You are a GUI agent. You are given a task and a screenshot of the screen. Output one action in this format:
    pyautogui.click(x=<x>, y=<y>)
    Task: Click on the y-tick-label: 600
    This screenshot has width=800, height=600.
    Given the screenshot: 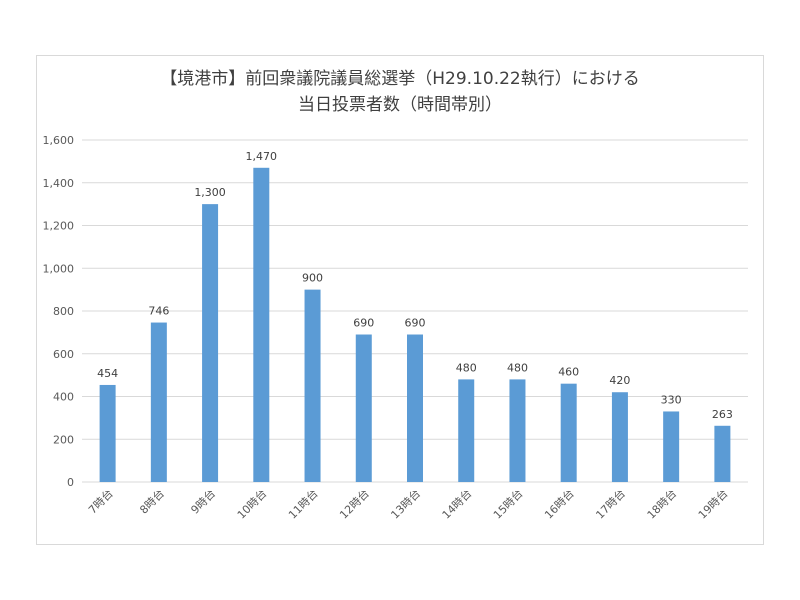 What is the action you would take?
    pyautogui.click(x=63, y=354)
    